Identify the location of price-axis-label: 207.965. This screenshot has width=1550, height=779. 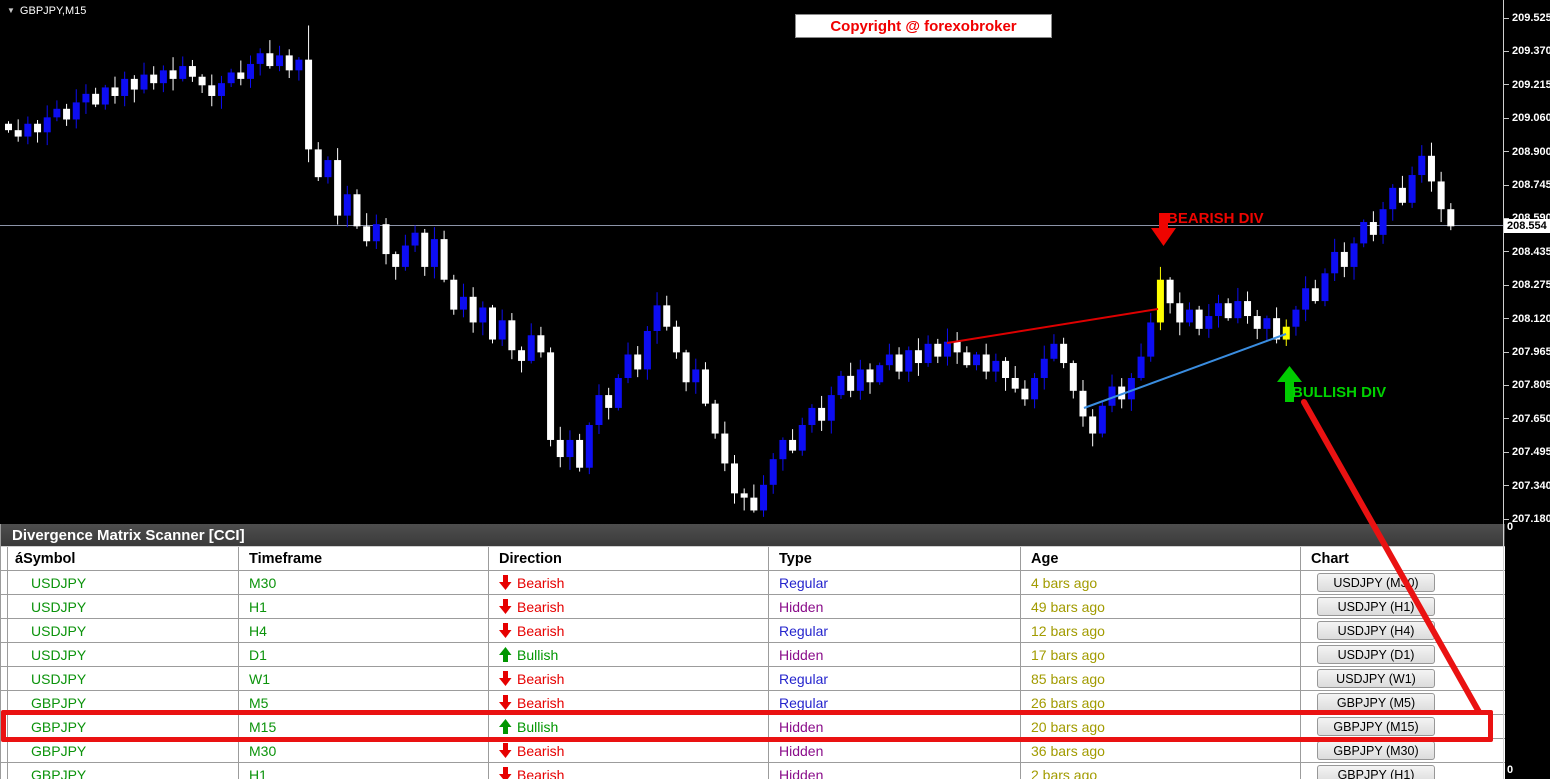
(1527, 352).